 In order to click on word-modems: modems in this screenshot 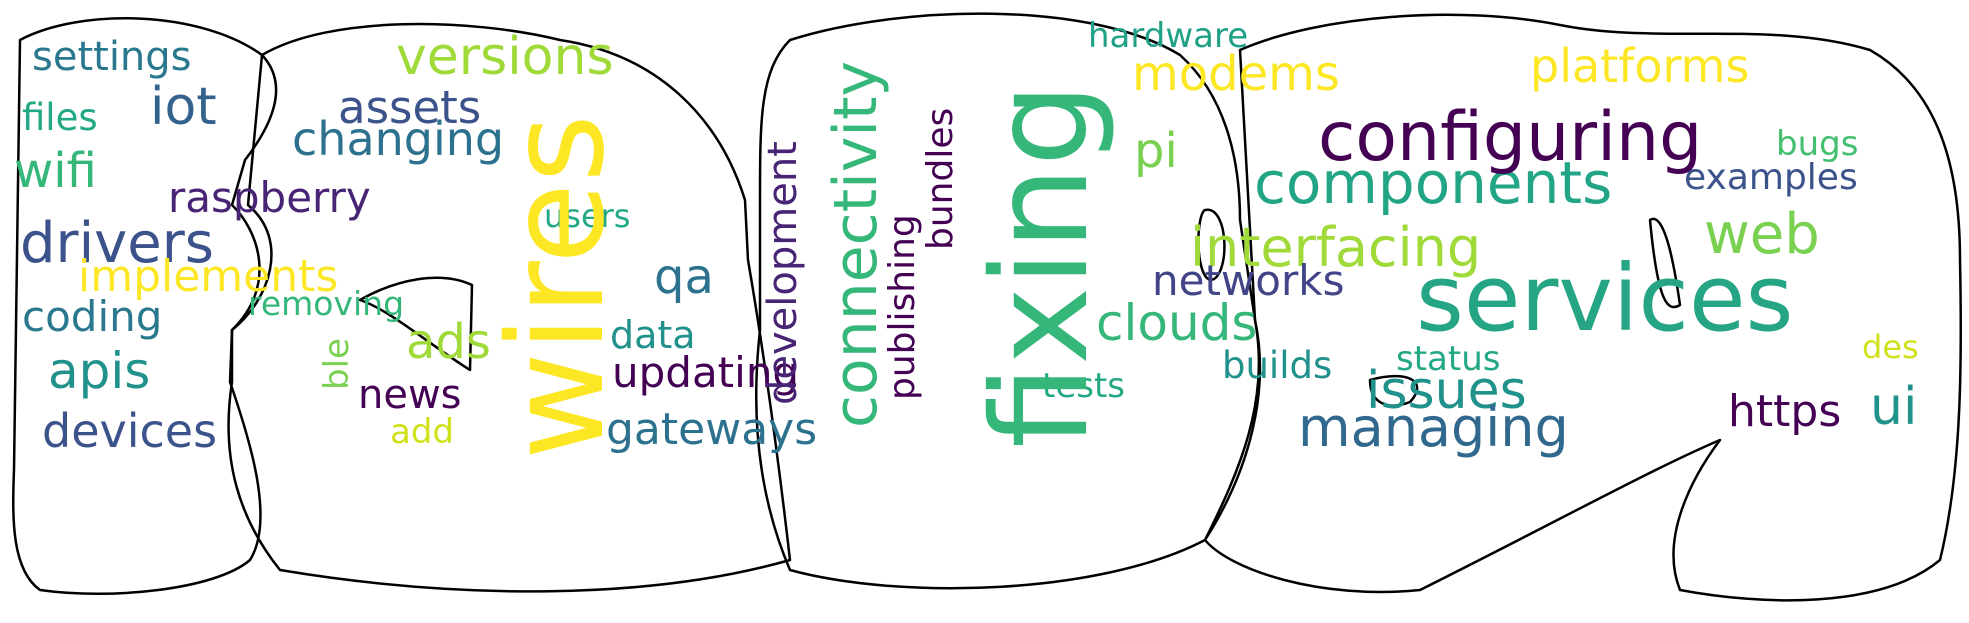, I will do `click(1236, 74)`.